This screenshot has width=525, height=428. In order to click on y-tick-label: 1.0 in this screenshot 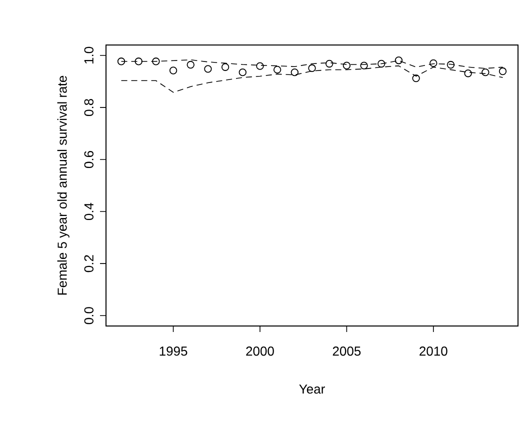, I will do `click(89, 55)`.